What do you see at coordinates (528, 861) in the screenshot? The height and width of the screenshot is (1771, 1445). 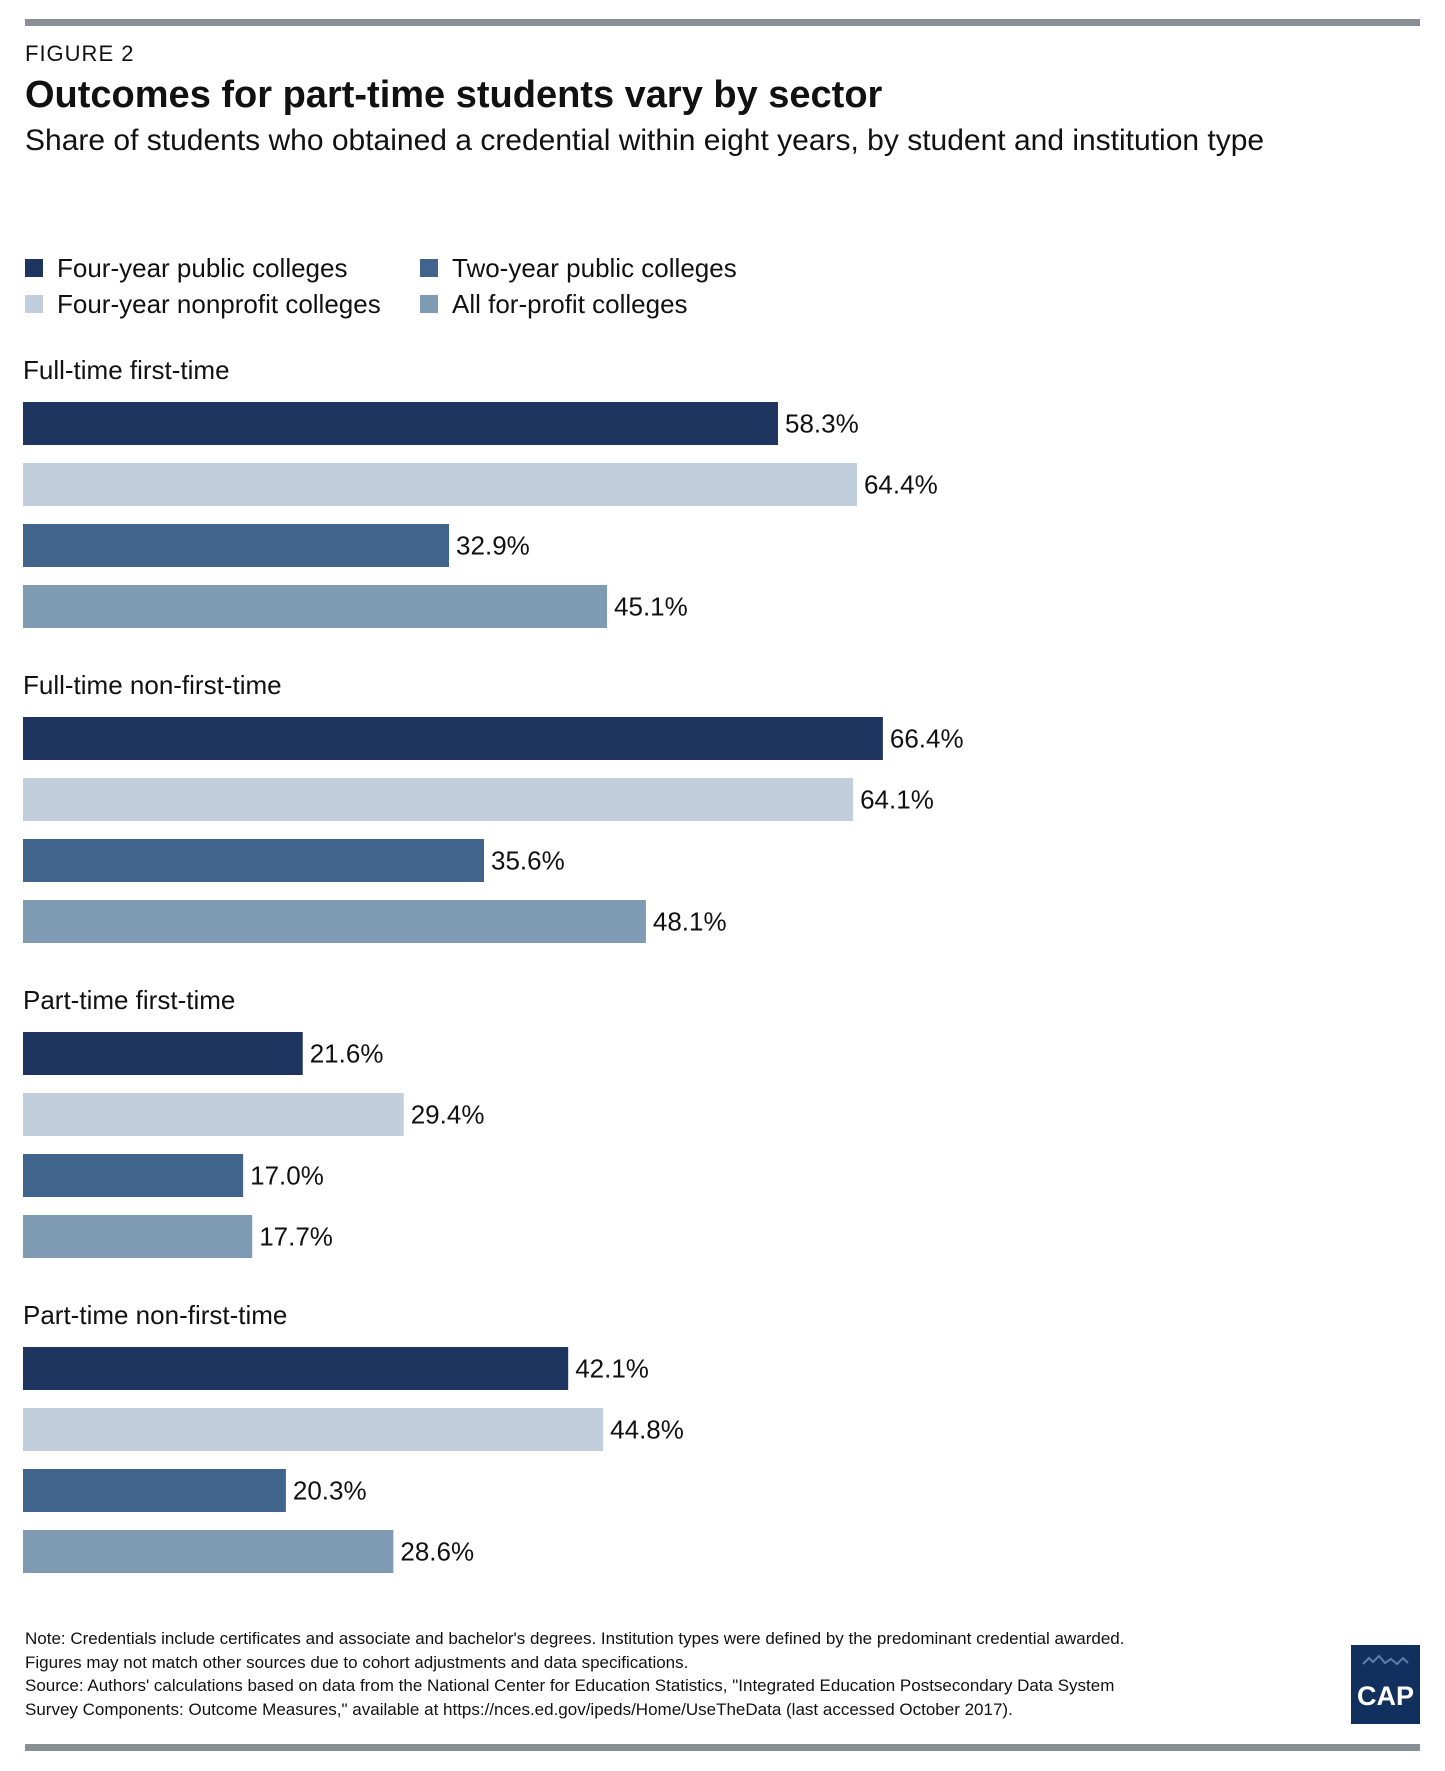 I see `bar-value-label: 35.6%` at bounding box center [528, 861].